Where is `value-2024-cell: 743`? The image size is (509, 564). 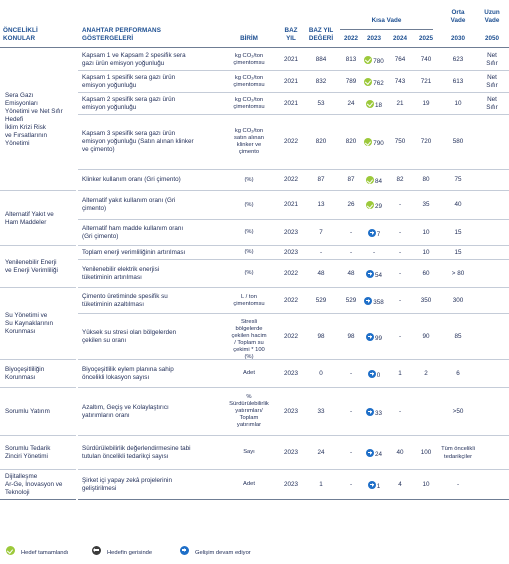 value-2024-cell: 743 is located at coordinates (400, 81).